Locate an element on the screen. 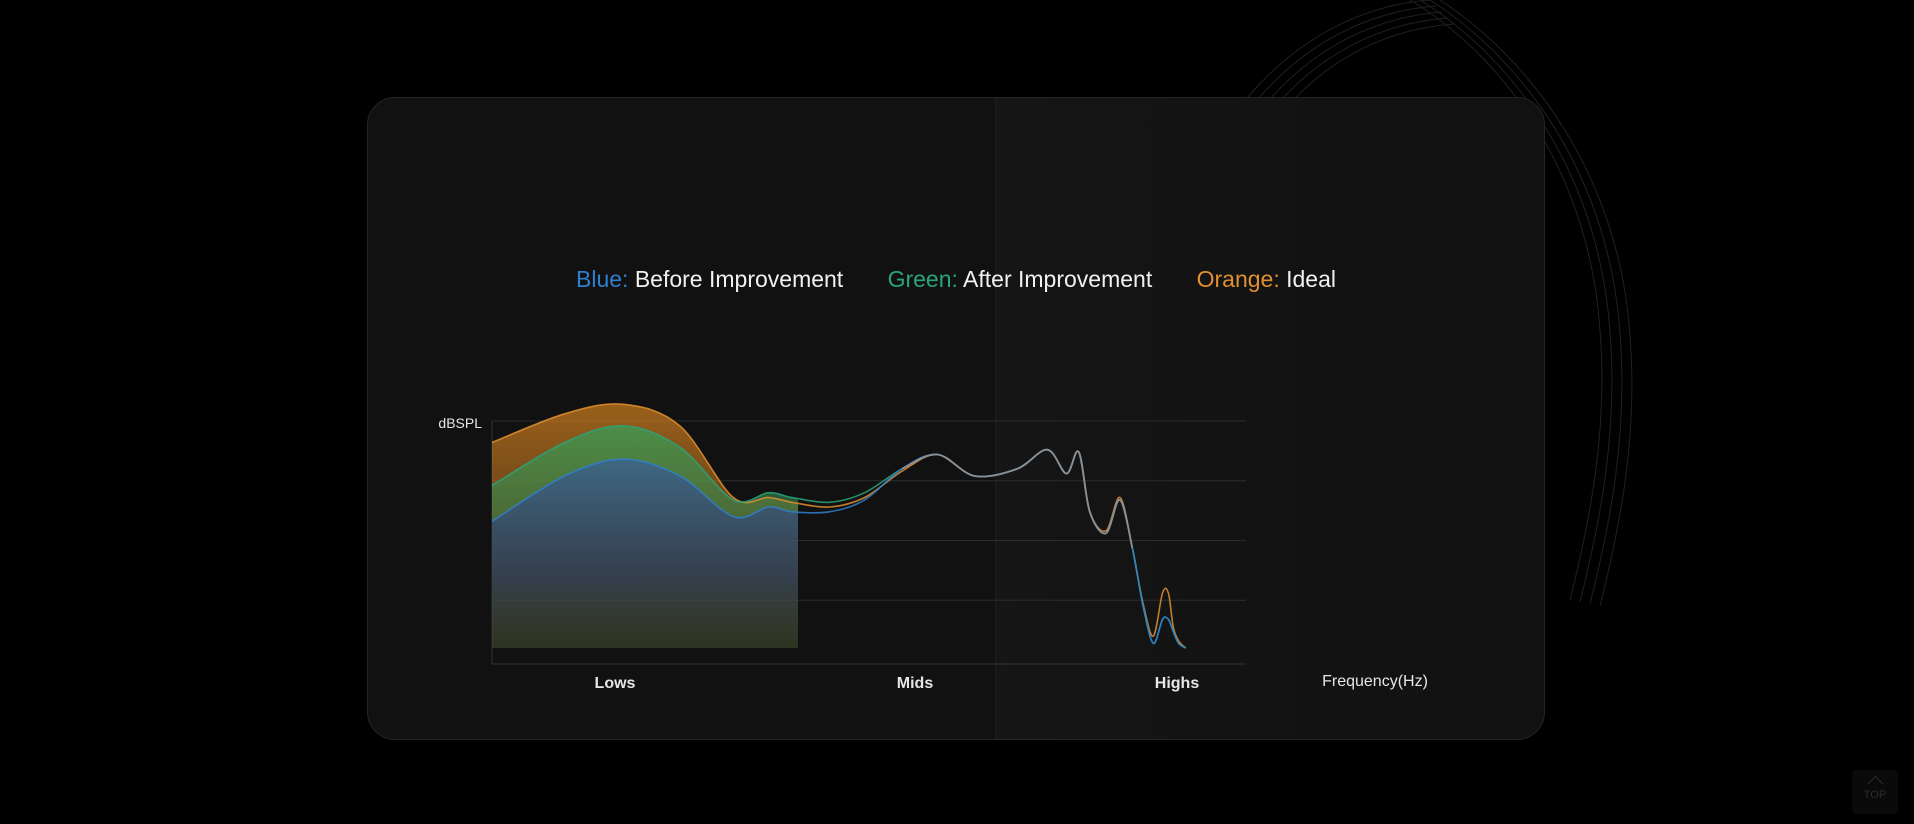  back-to-top-button: TOP is located at coordinates (1875, 792).